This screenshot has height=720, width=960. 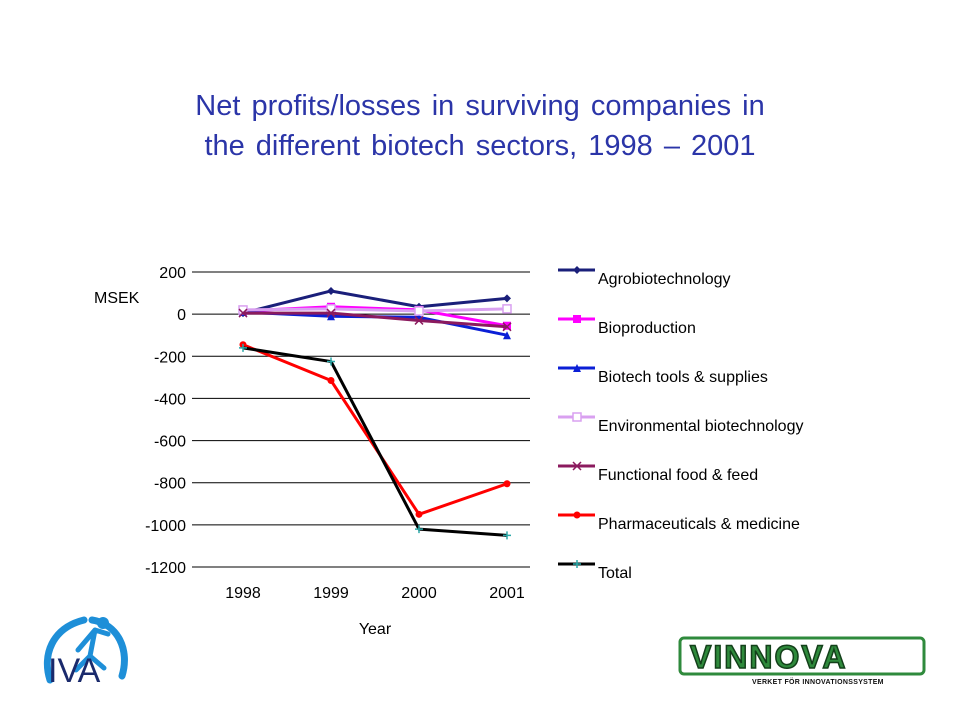 I want to click on legend-label: Functional food & feed, so click(x=678, y=475).